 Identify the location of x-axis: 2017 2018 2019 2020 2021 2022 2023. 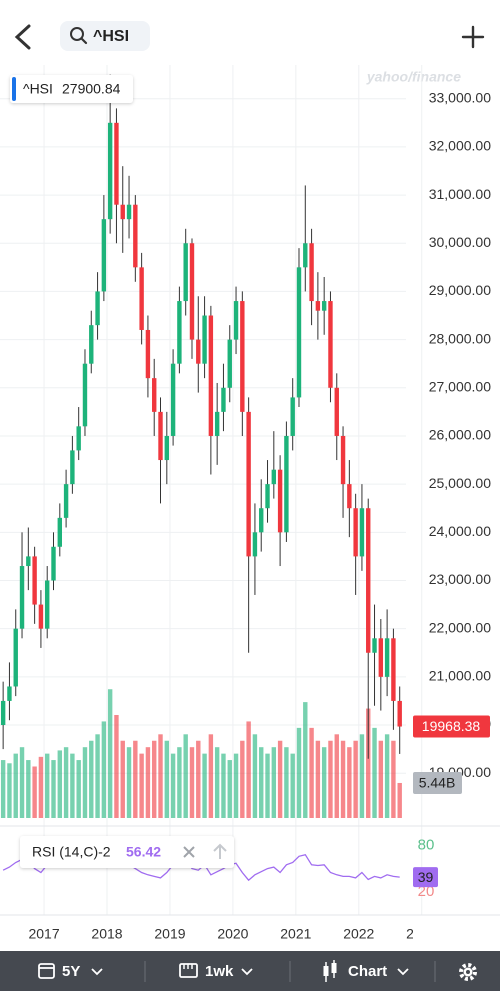
(220, 934).